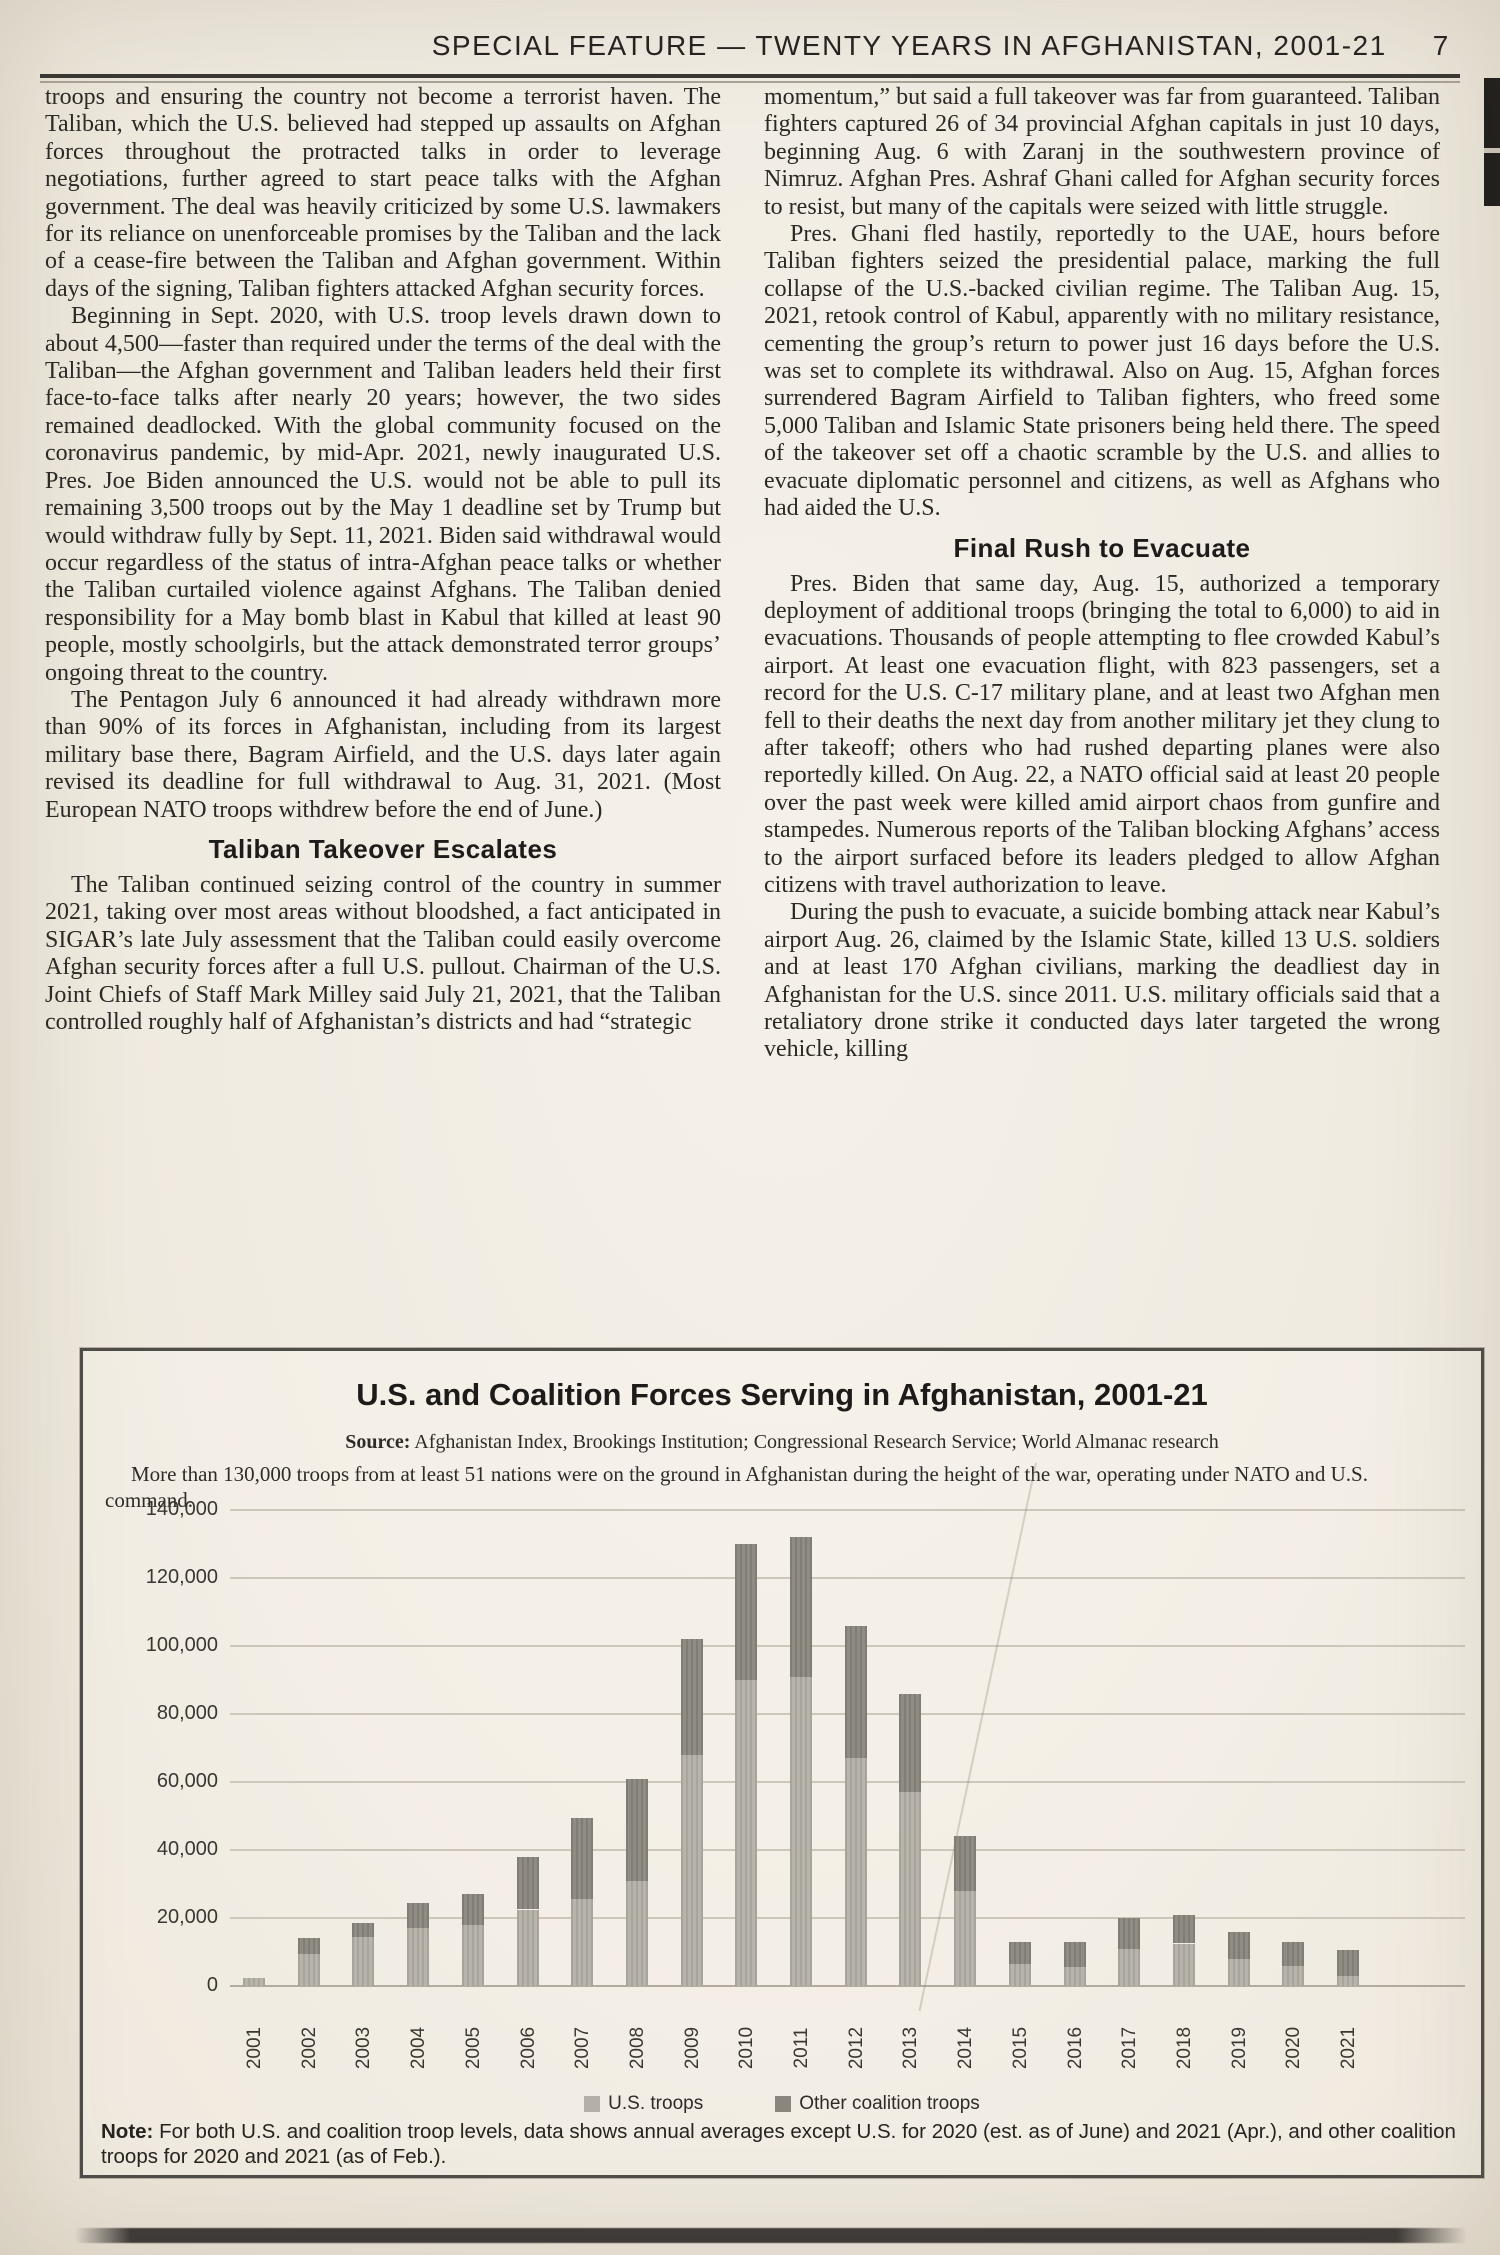  What do you see at coordinates (472, 1955) in the screenshot?
I see `bar-segment-us-2005` at bounding box center [472, 1955].